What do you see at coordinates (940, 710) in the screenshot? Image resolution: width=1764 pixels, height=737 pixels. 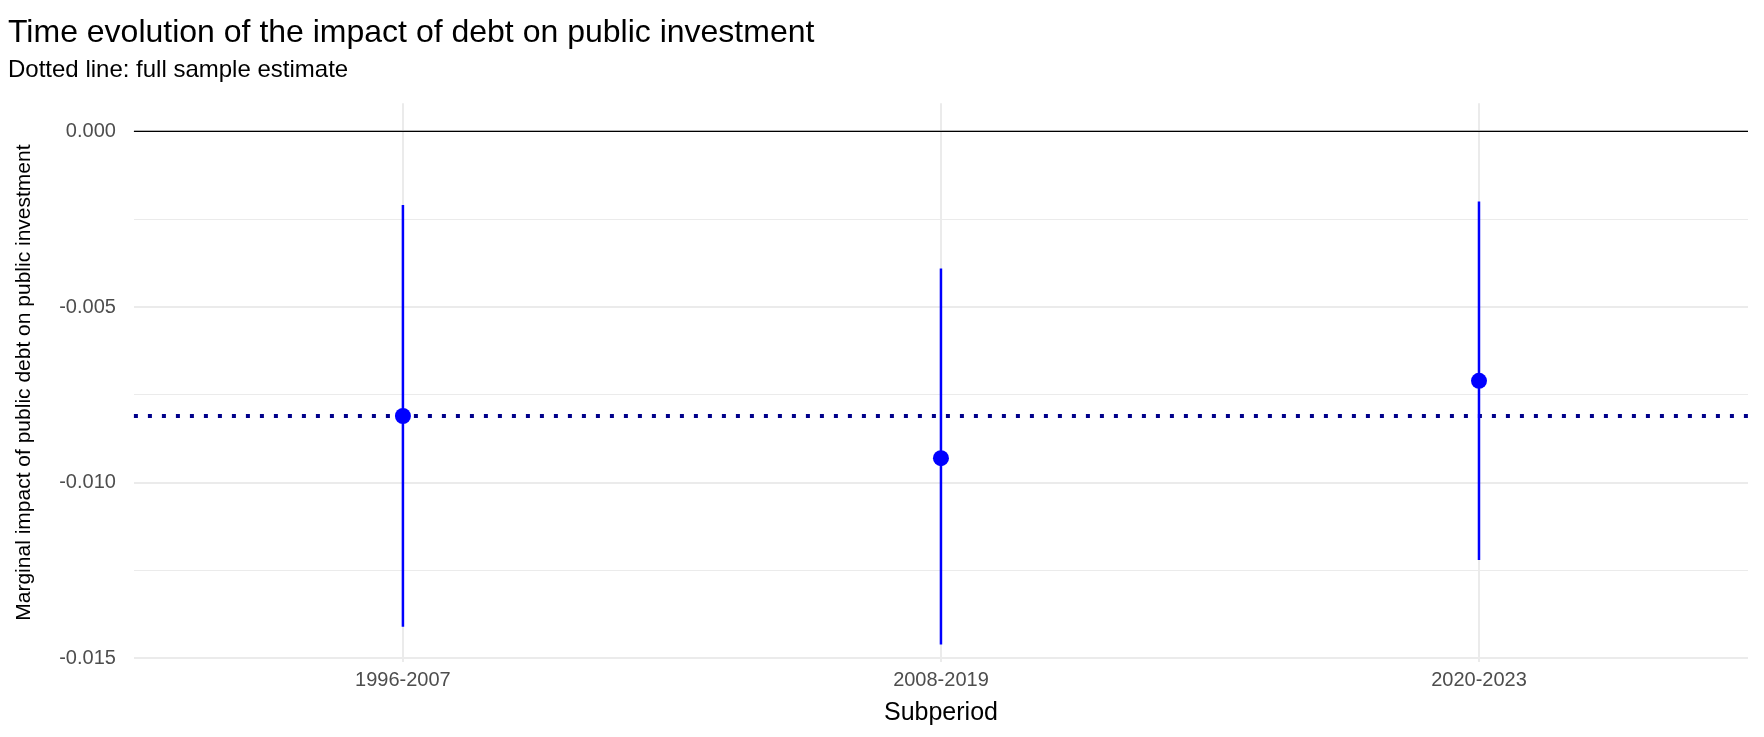 I see `x-axis-title: Subperiod` at bounding box center [940, 710].